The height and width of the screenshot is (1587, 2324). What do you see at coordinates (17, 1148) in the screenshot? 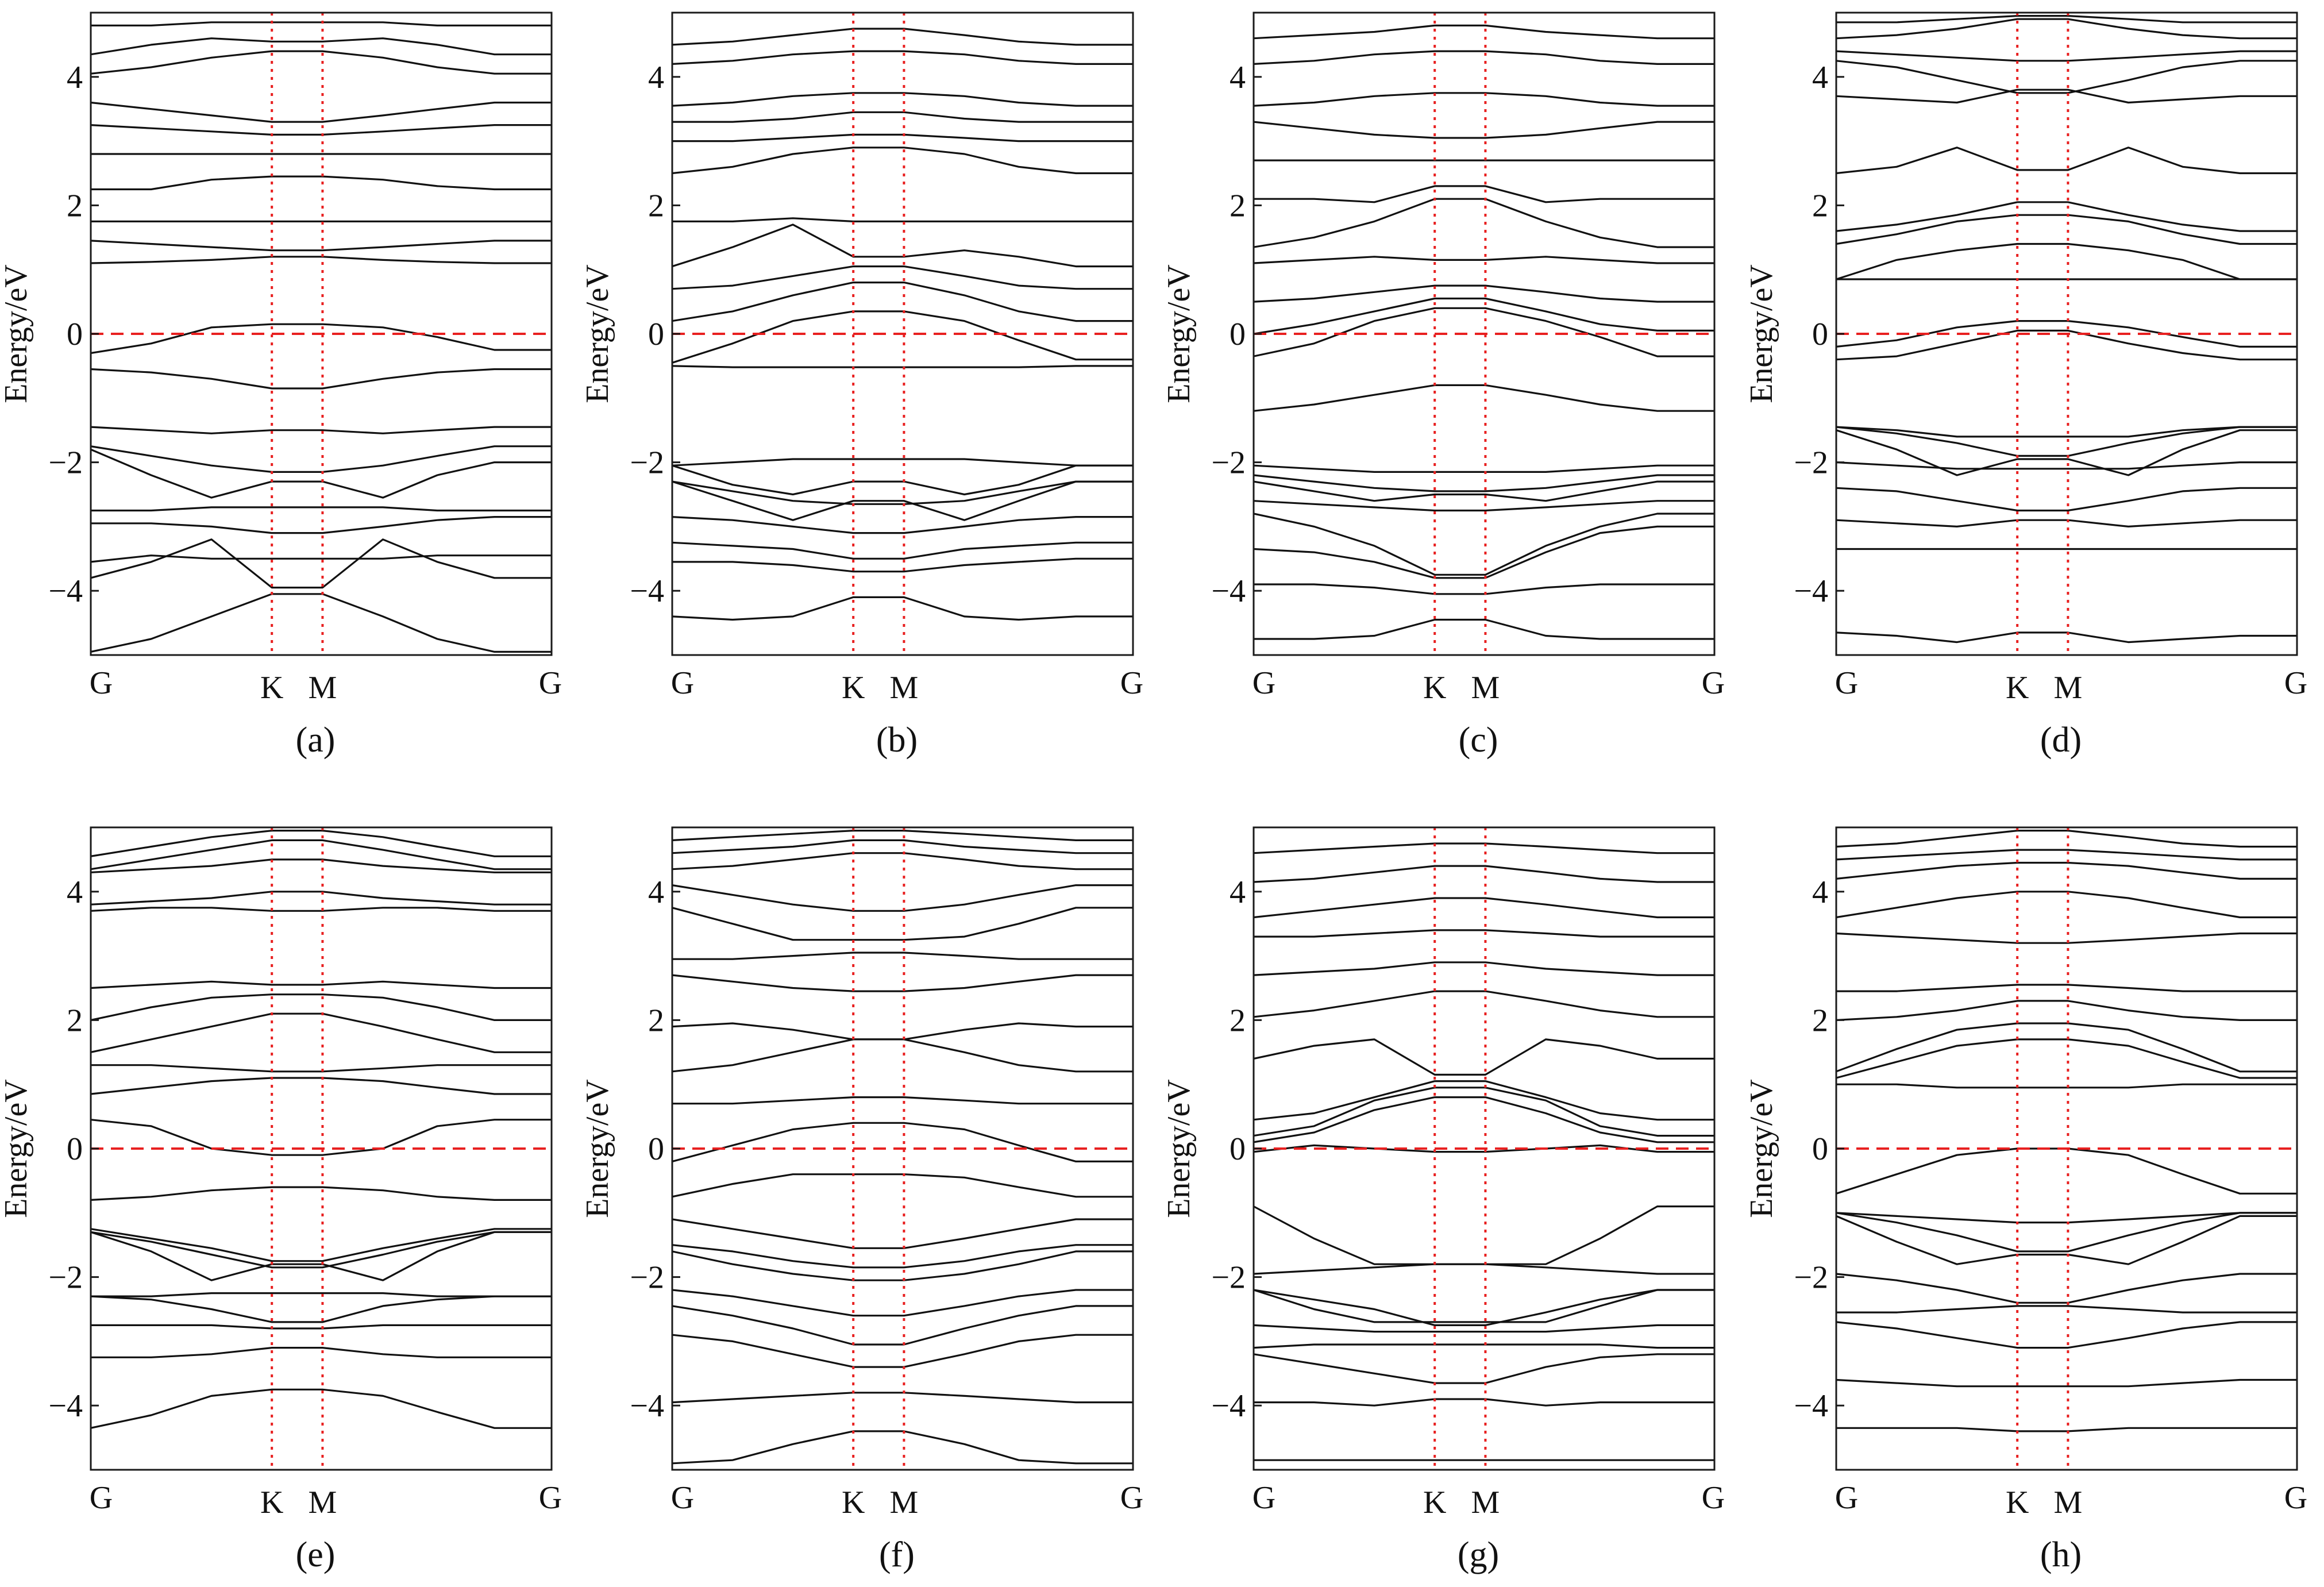
I see `y-axis-label: Energy/eV` at bounding box center [17, 1148].